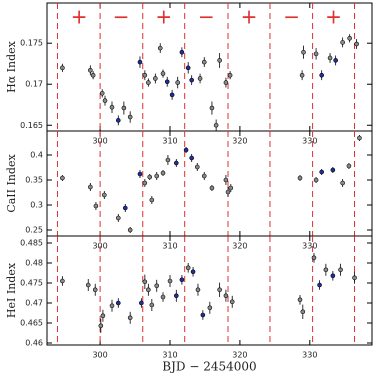  What do you see at coordinates (31, 323) in the screenshot?
I see `y-tick-label: 0.465` at bounding box center [31, 323].